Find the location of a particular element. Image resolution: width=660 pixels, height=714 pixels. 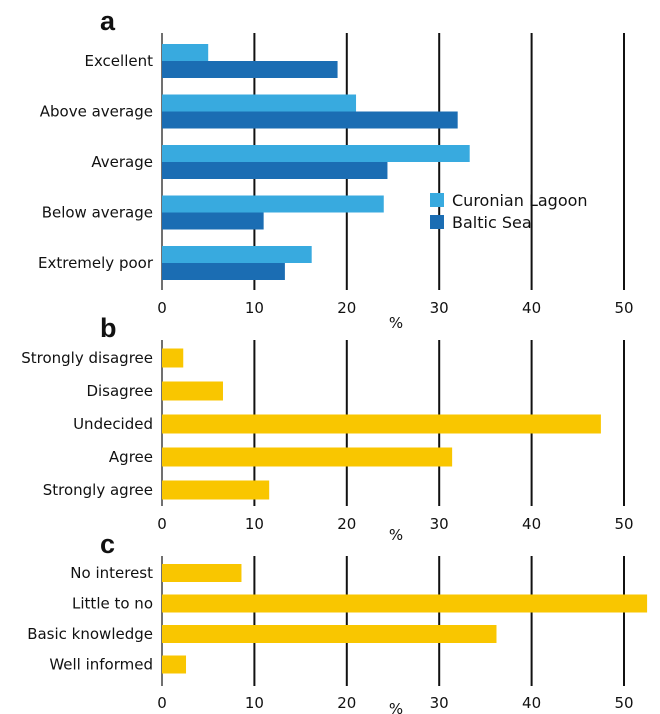

panel-b-category-label: Strongly disagree is located at coordinates (87, 358).